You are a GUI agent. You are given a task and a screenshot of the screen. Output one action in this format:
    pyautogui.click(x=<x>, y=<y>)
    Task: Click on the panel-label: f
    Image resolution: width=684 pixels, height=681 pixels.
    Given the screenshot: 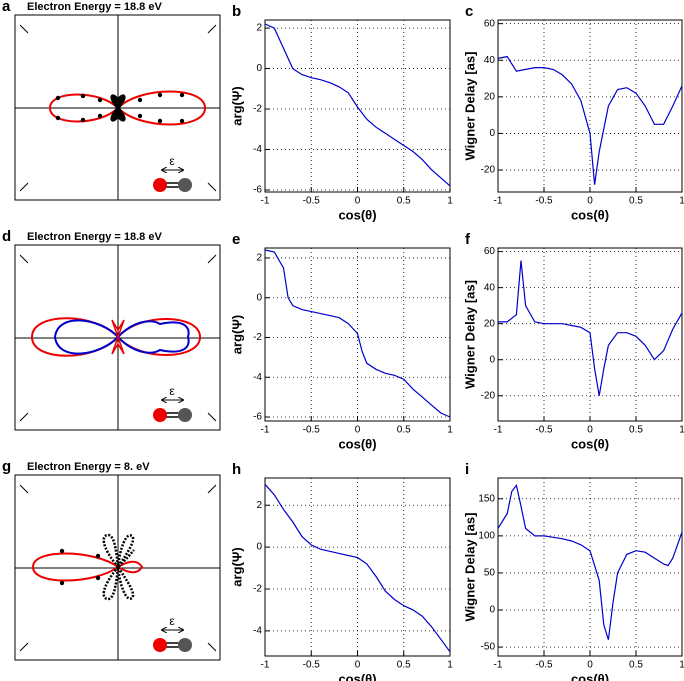 What is the action you would take?
    pyautogui.click(x=468, y=239)
    